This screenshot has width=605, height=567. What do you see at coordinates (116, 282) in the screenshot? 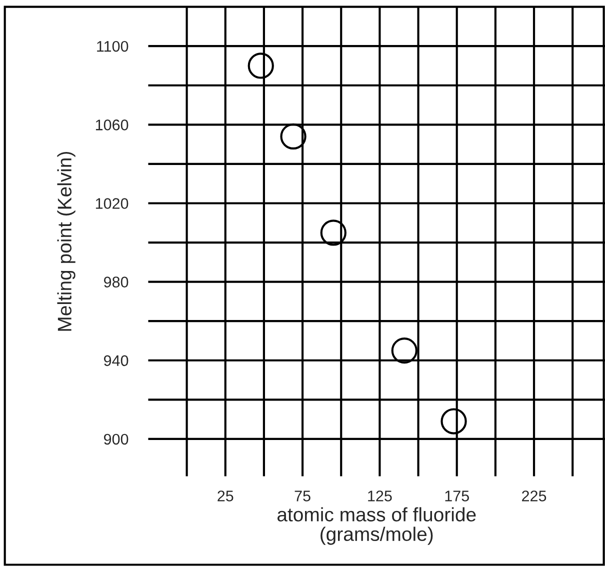
I see `y-tick-label: 980` at bounding box center [116, 282].